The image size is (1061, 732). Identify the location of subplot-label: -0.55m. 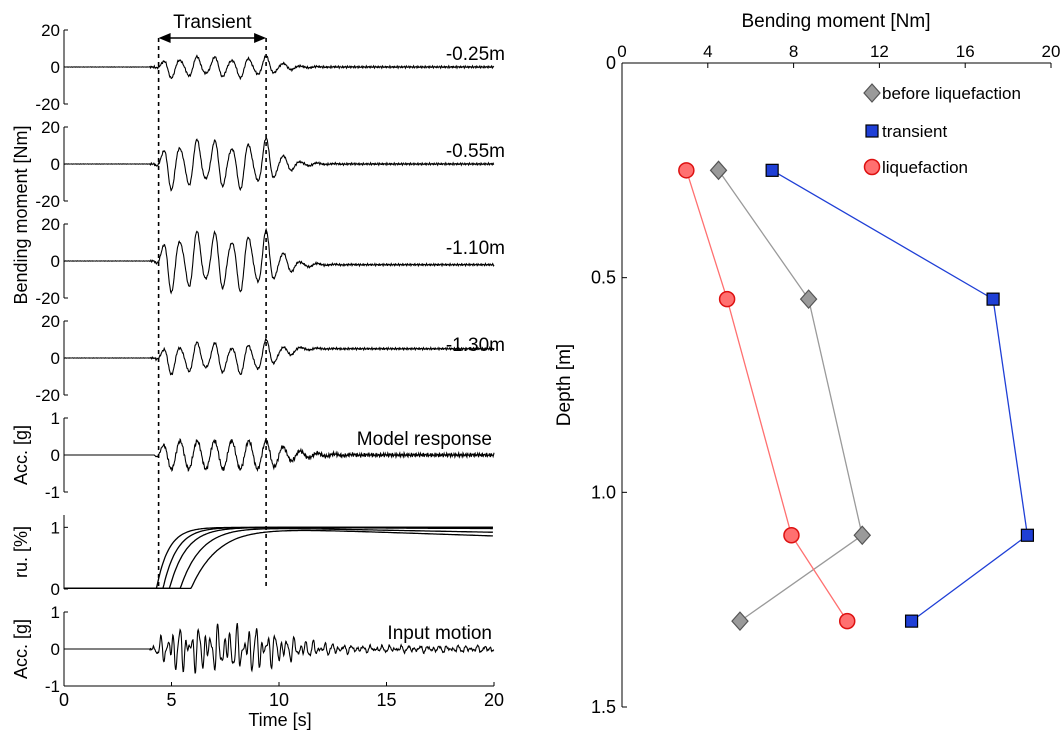
(475, 151).